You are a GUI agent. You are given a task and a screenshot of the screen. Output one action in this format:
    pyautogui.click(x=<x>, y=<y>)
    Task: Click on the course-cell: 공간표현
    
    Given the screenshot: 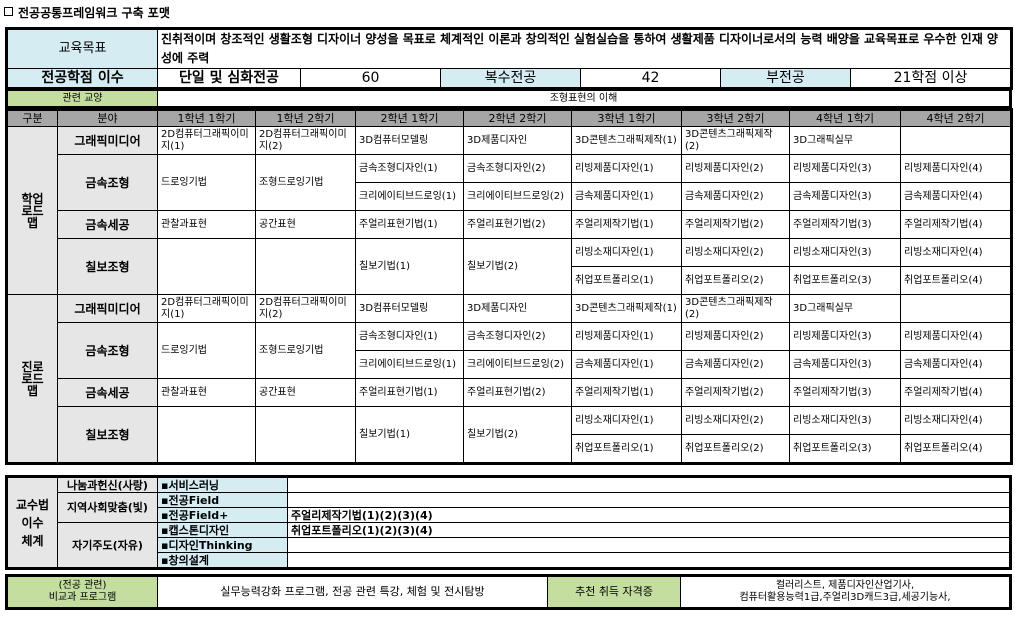 What is the action you would take?
    pyautogui.click(x=305, y=224)
    